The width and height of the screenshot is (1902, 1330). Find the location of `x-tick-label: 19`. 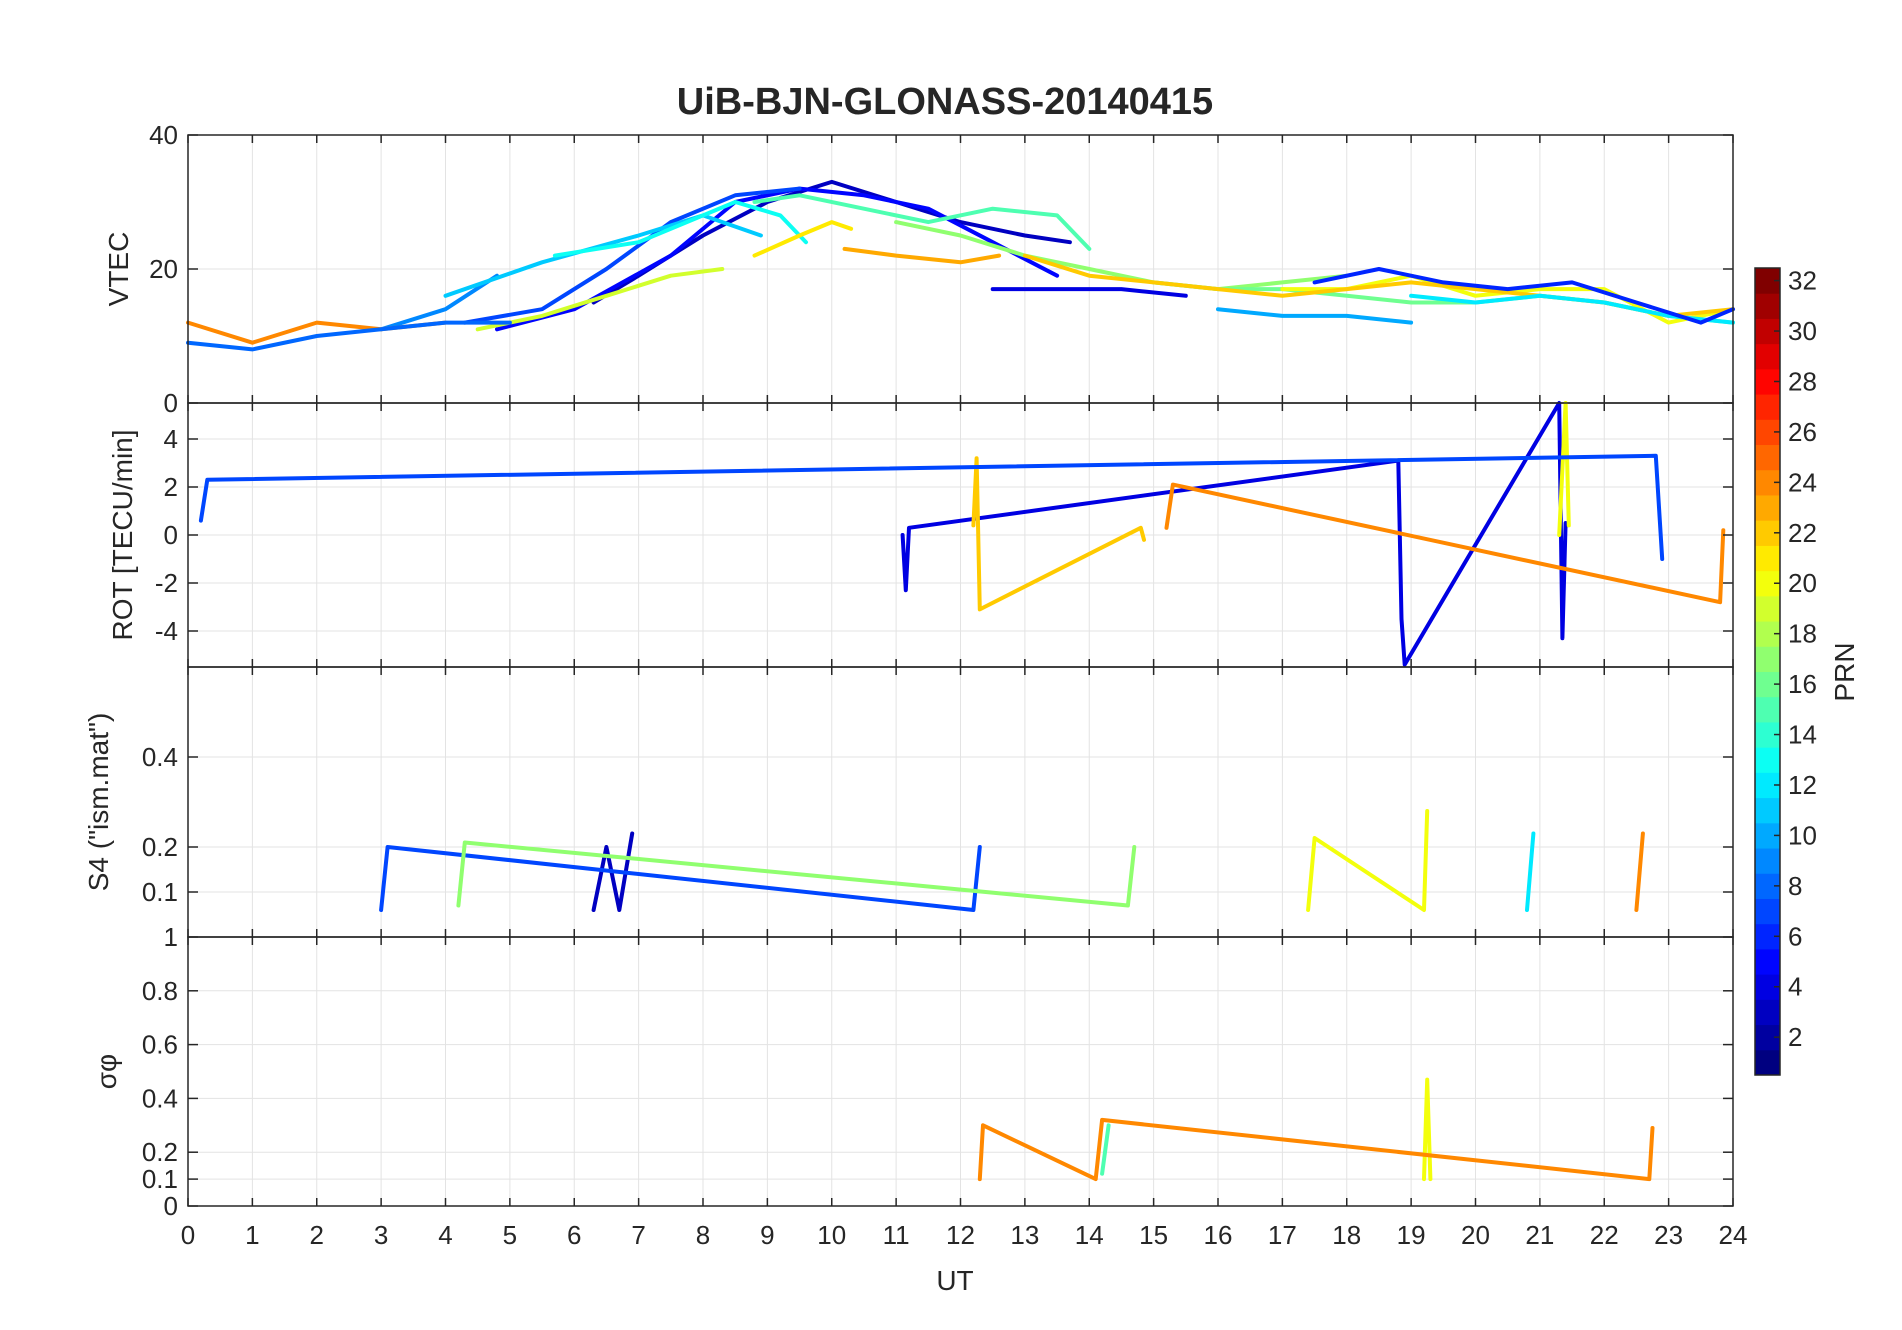

x-tick-label: 19 is located at coordinates (1411, 1235).